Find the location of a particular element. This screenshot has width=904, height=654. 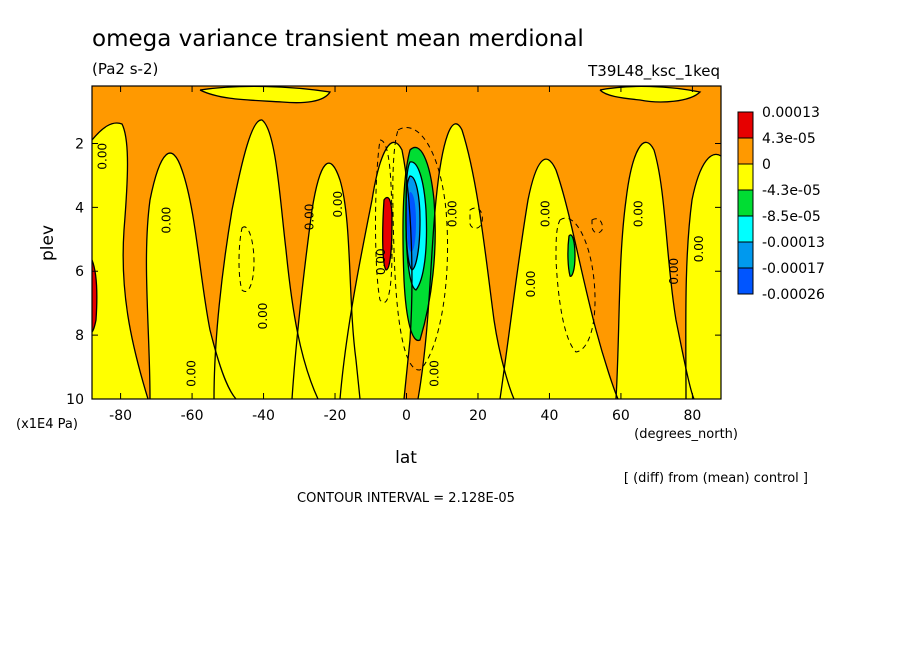

colorbar-label: -4.3e-05 is located at coordinates (791, 191).